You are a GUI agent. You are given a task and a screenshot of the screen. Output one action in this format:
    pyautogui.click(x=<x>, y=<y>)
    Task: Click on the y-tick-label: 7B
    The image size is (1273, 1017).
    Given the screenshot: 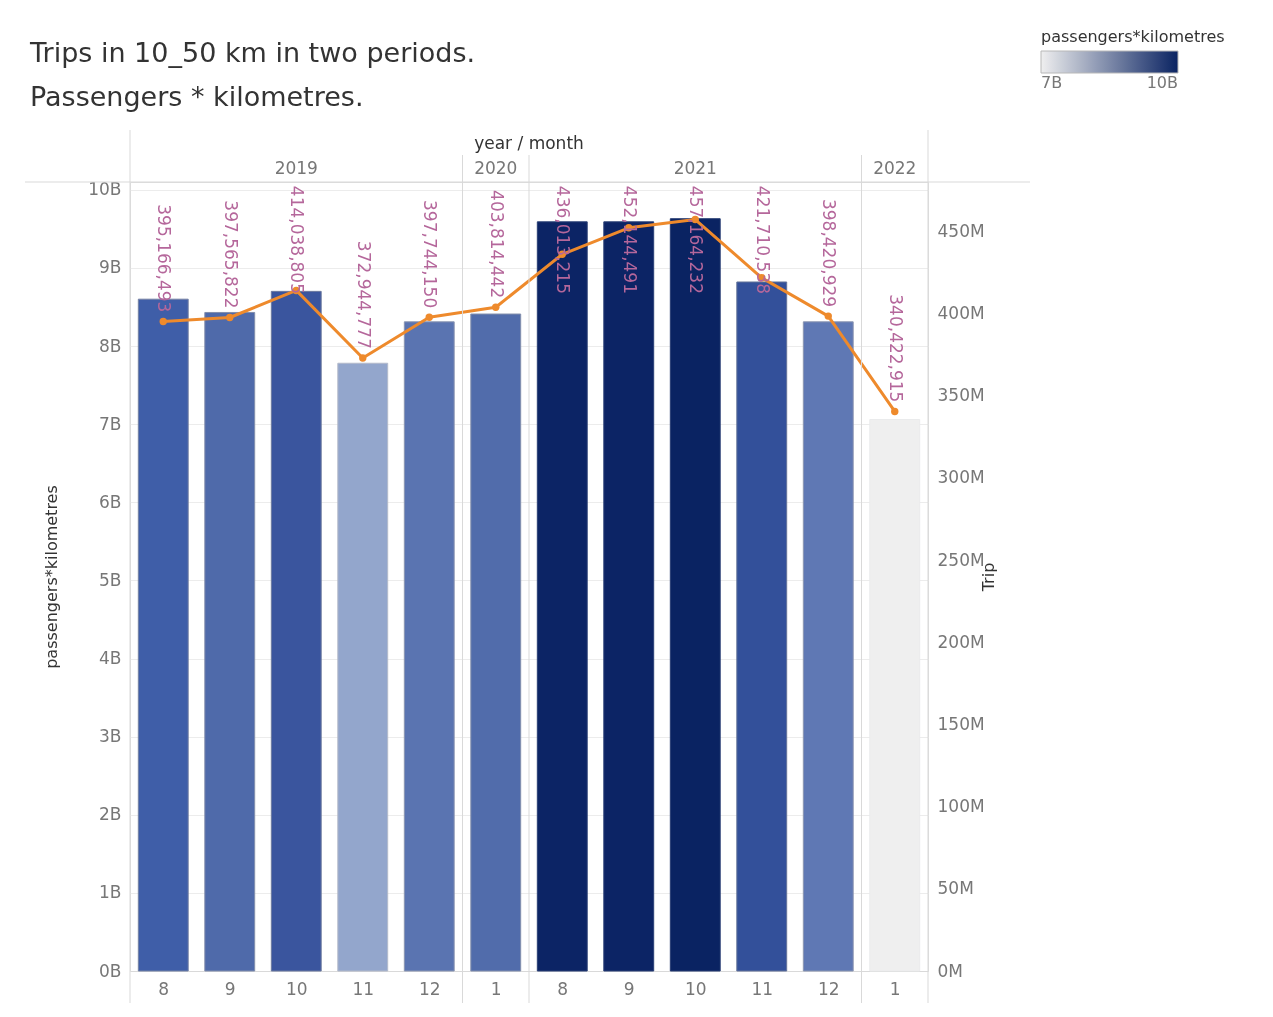 What is the action you would take?
    pyautogui.click(x=110, y=423)
    